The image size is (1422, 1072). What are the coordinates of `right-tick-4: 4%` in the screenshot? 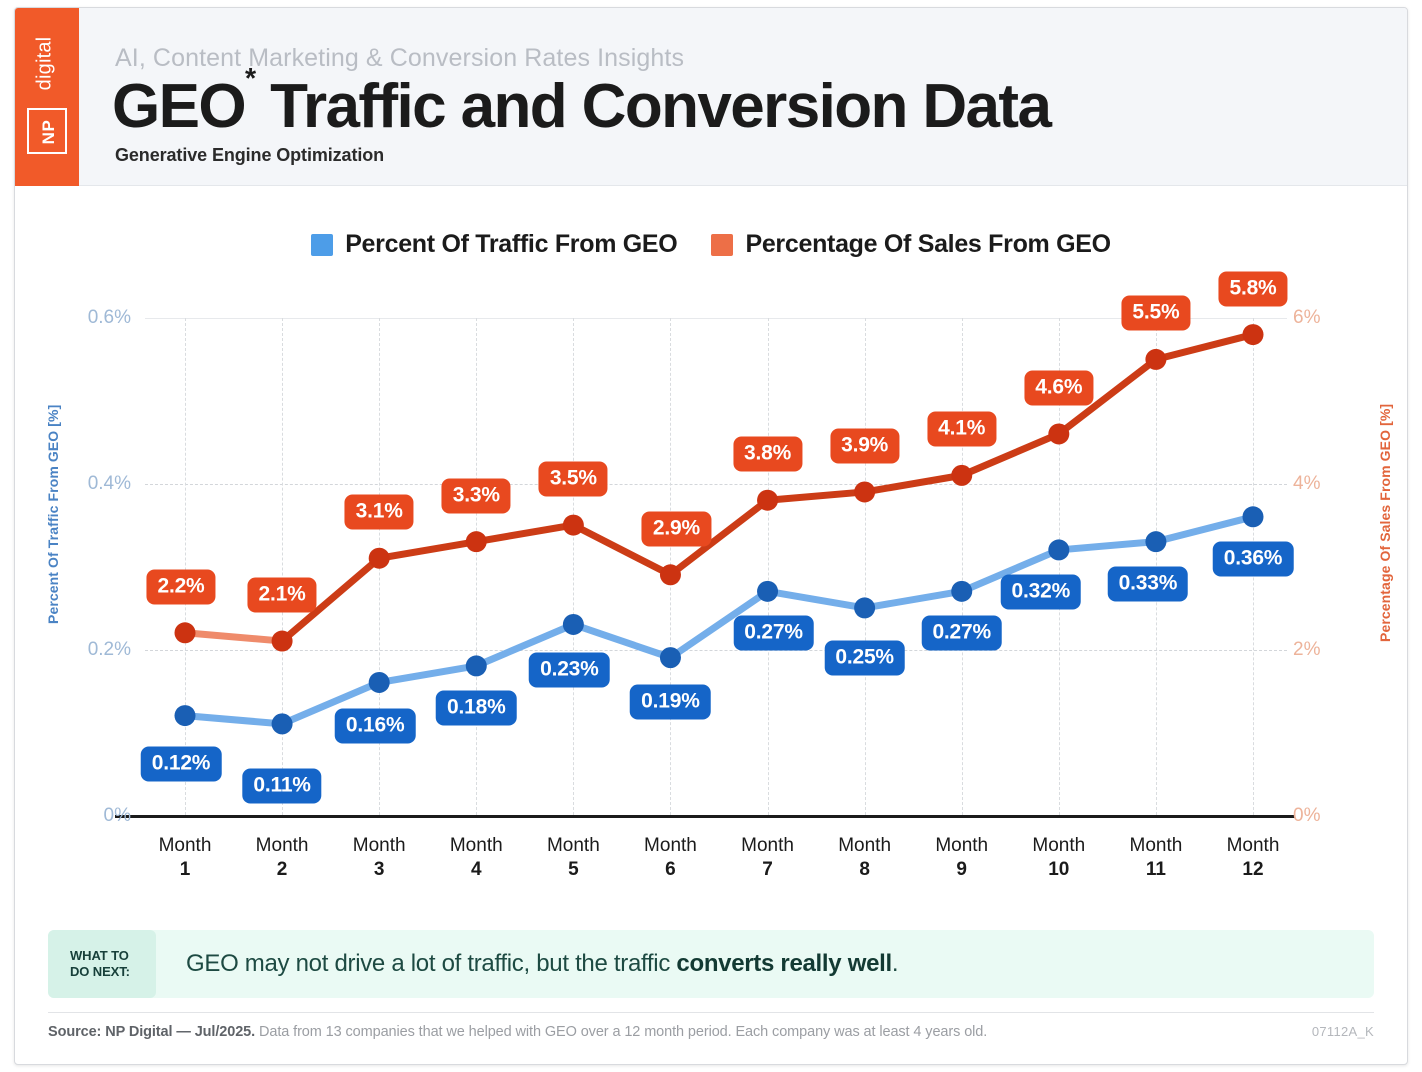 It's located at (1307, 483).